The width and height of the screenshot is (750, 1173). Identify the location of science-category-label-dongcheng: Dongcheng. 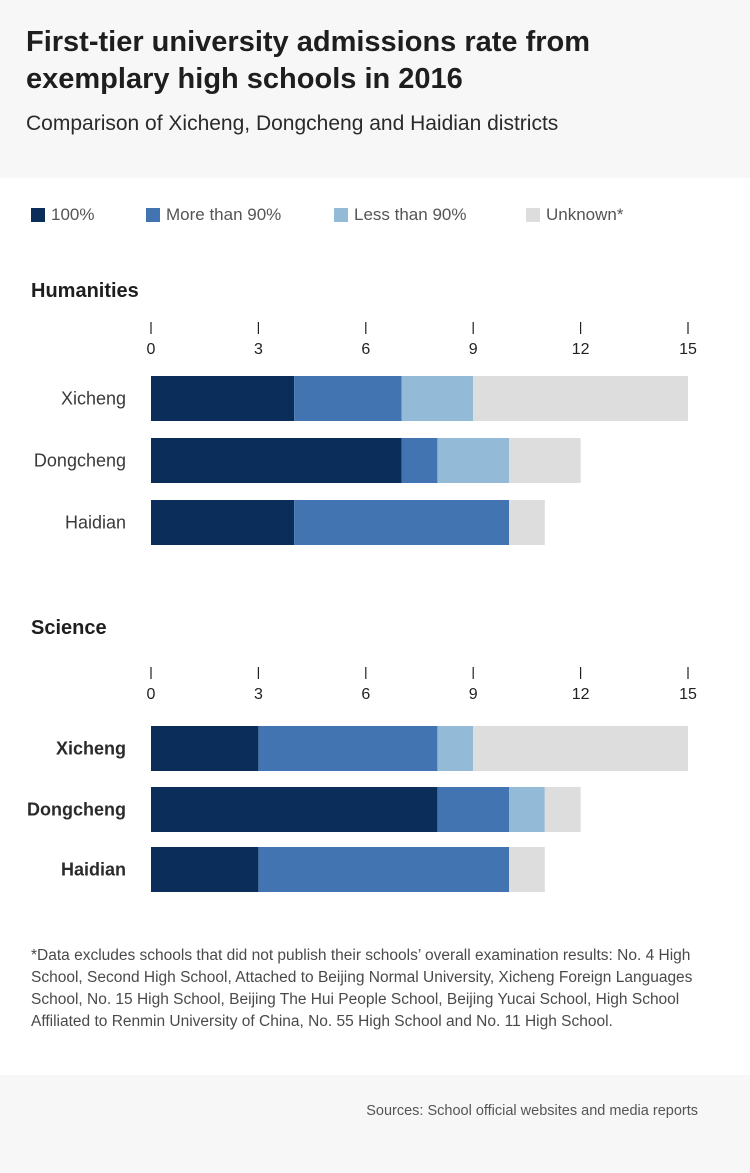
(76, 810).